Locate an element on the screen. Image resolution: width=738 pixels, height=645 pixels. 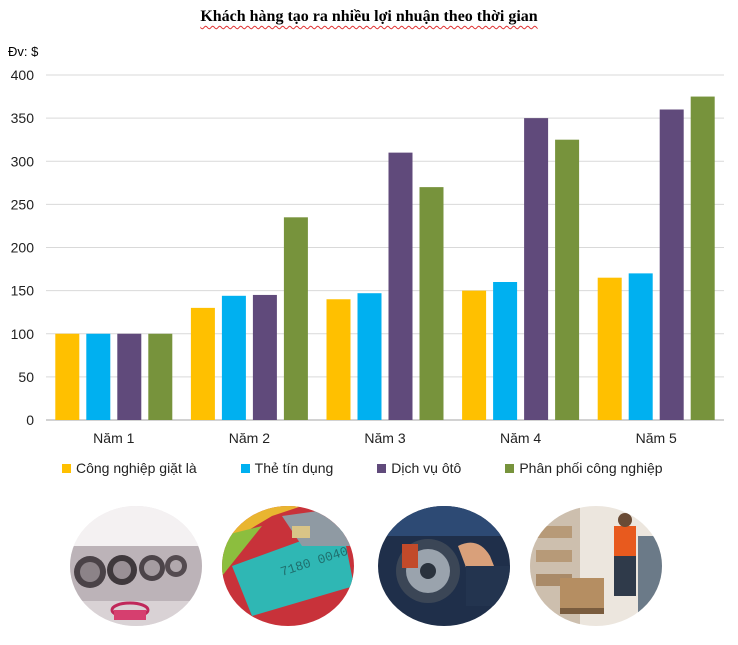
legend-item: Dịch vụ ôtô is located at coordinates (419, 468).